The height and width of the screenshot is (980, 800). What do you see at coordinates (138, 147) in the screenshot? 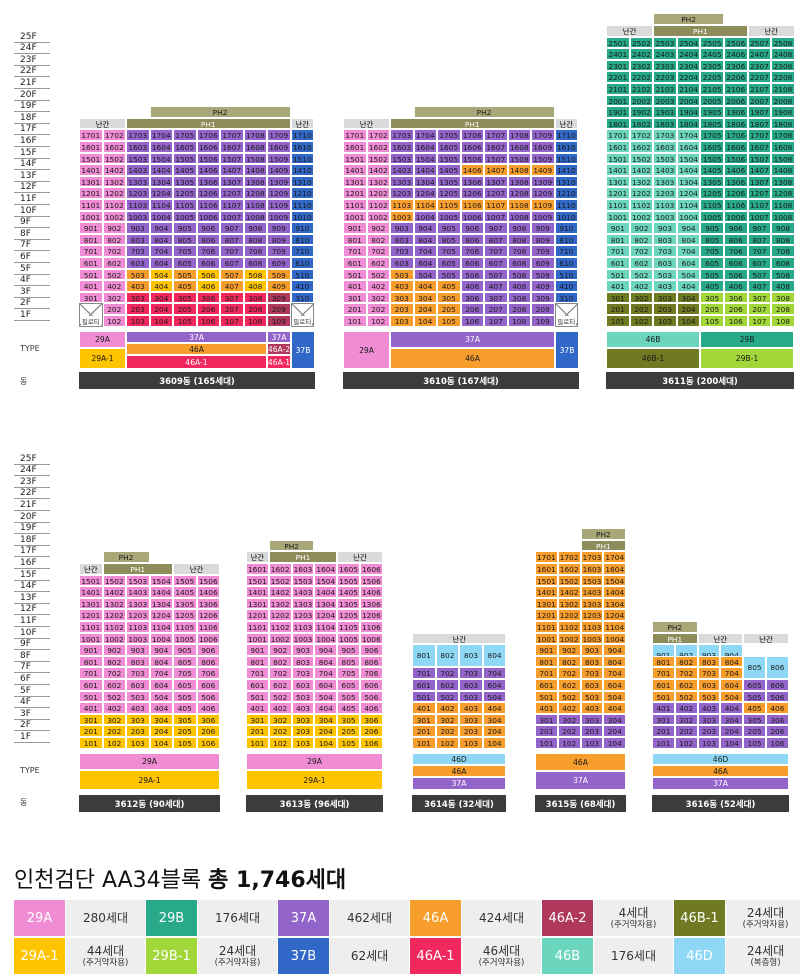
I see `unit-cell: 1603` at bounding box center [138, 147].